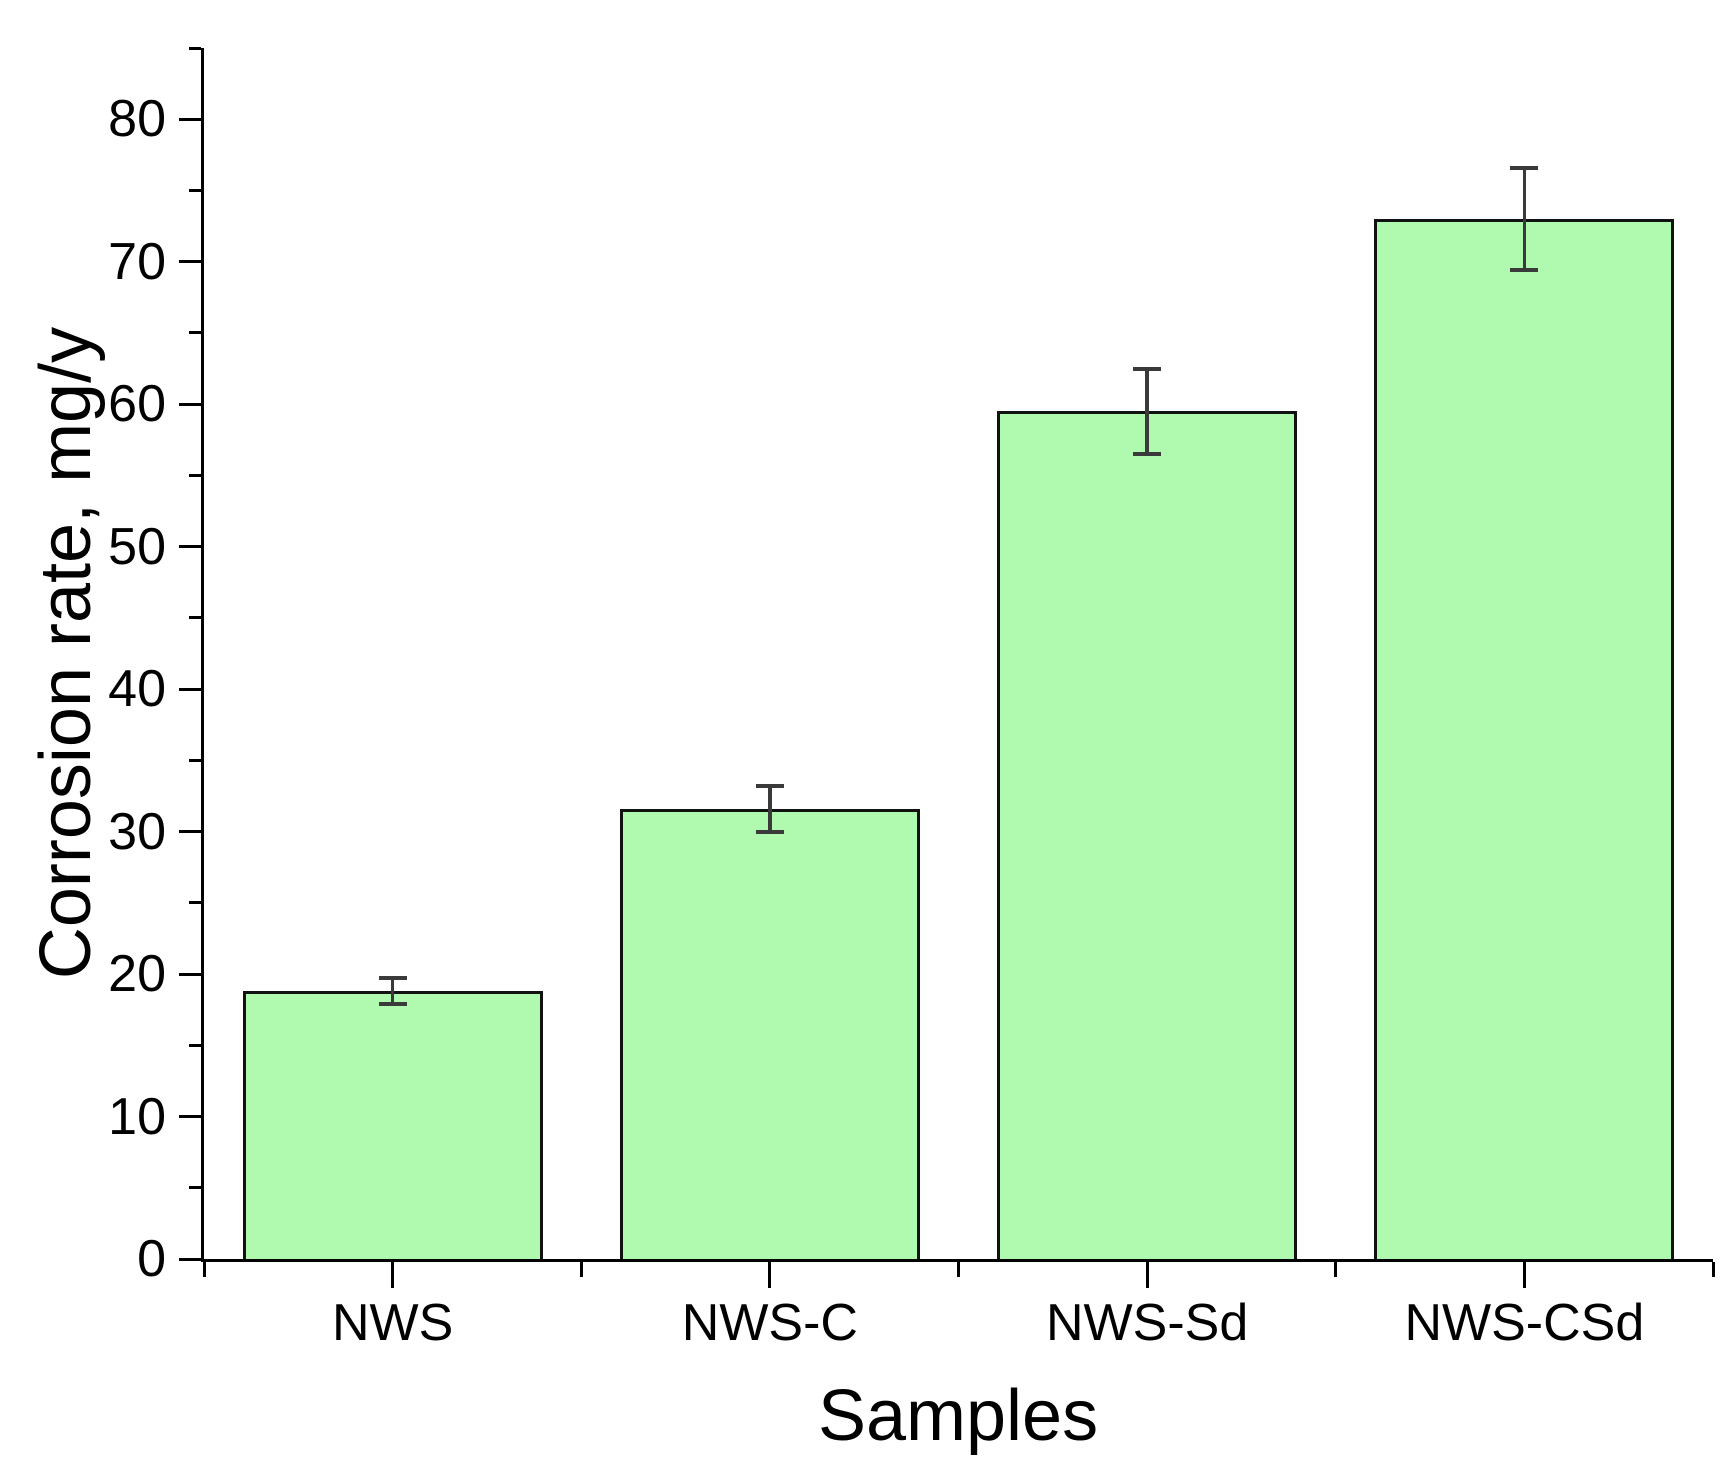 This screenshot has width=1726, height=1476. I want to click on x-tick-label: NWS-CSd, so click(1524, 1323).